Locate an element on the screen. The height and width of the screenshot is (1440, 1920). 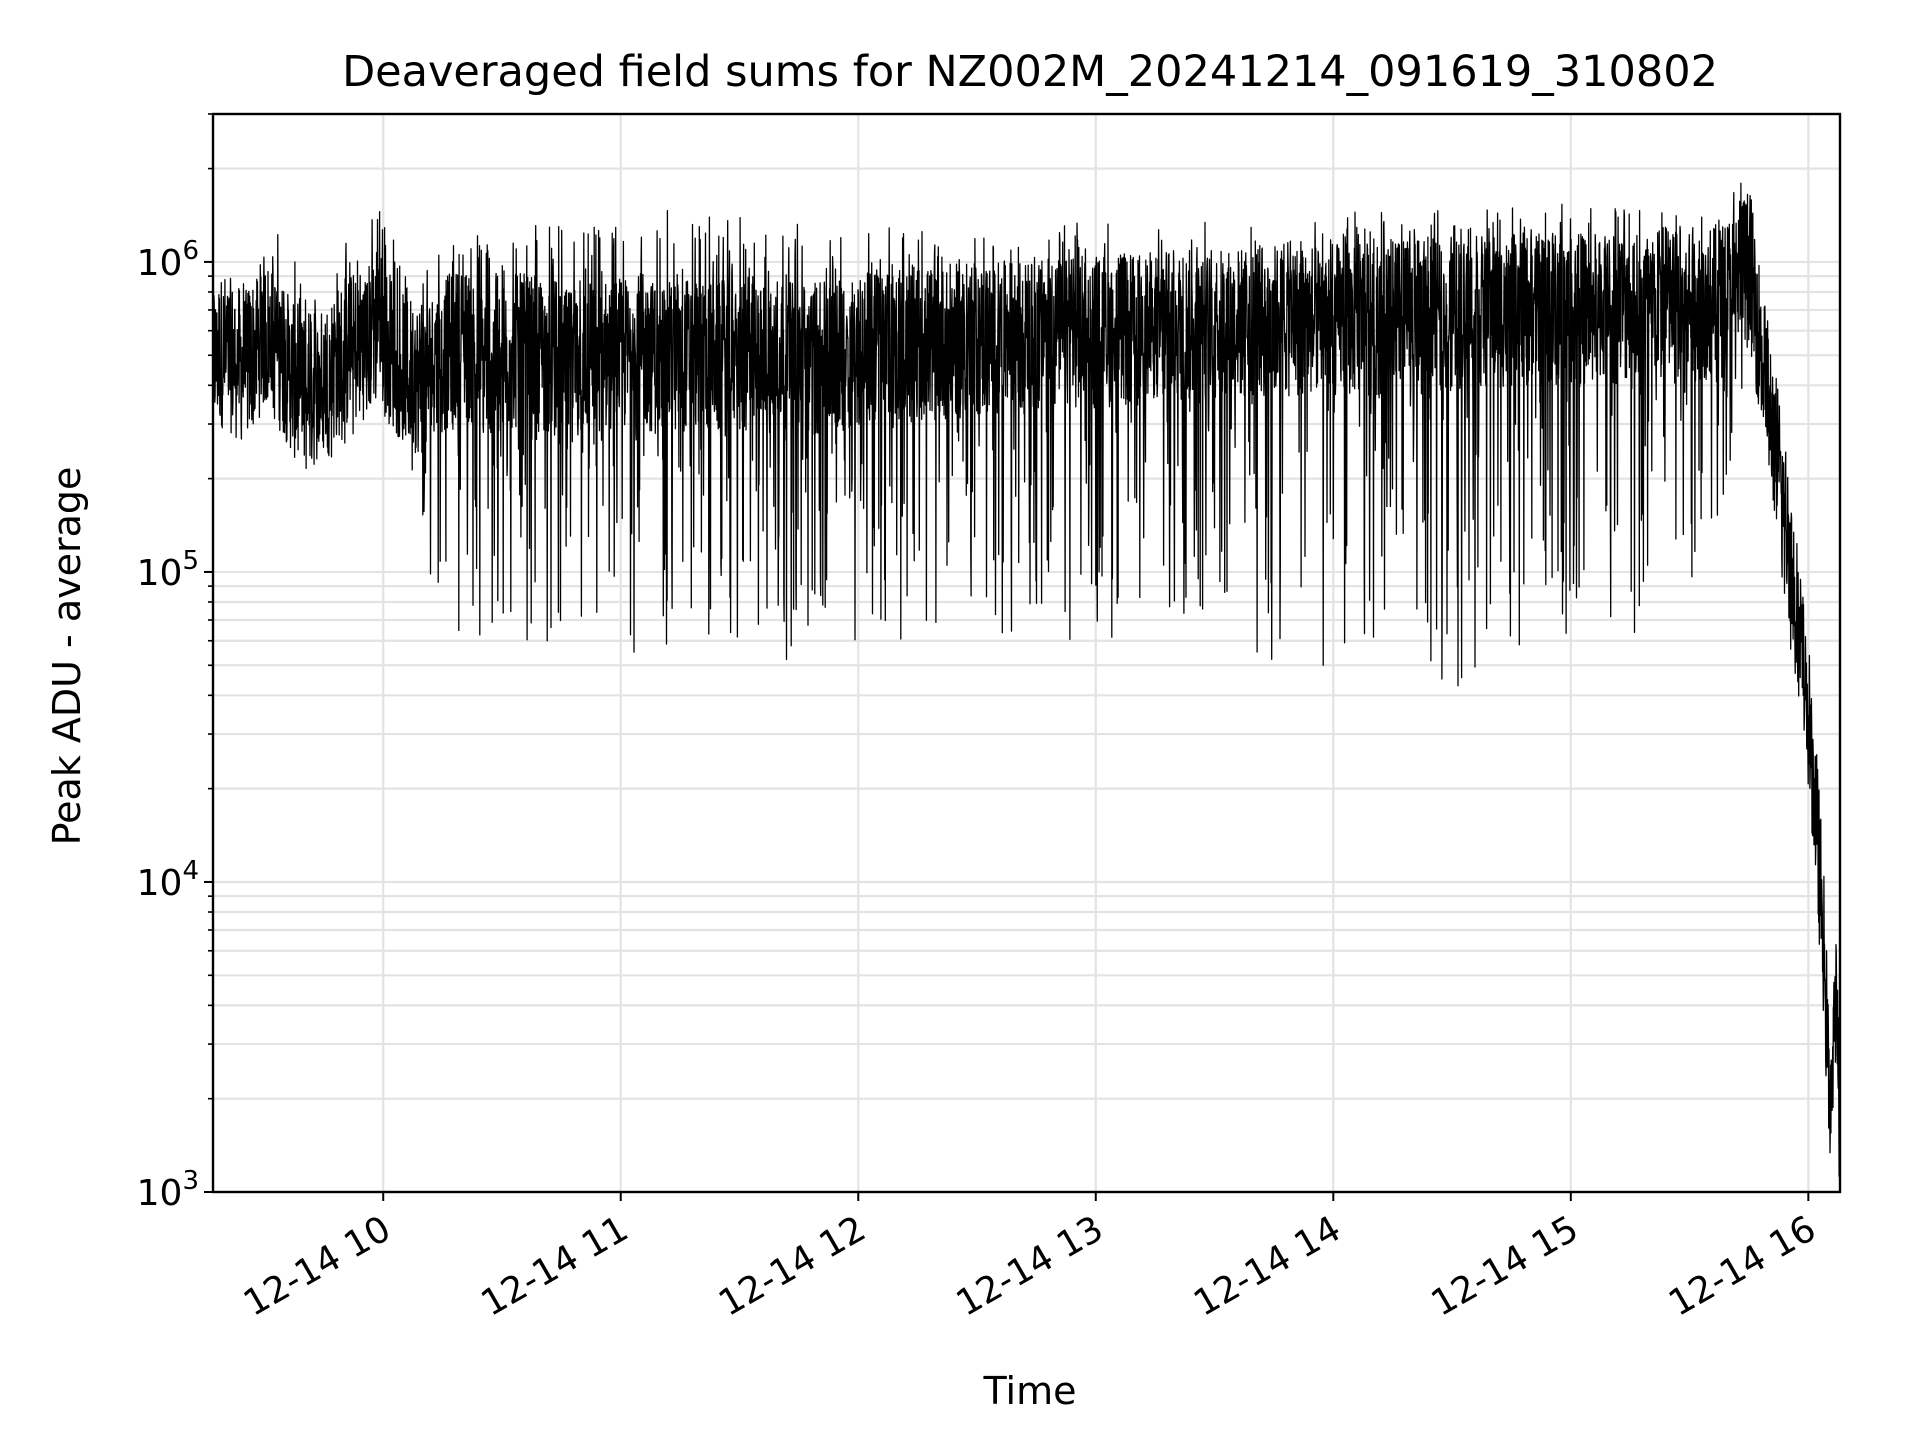
y-axis-label: Peak ADU - average is located at coordinates (67, 656).